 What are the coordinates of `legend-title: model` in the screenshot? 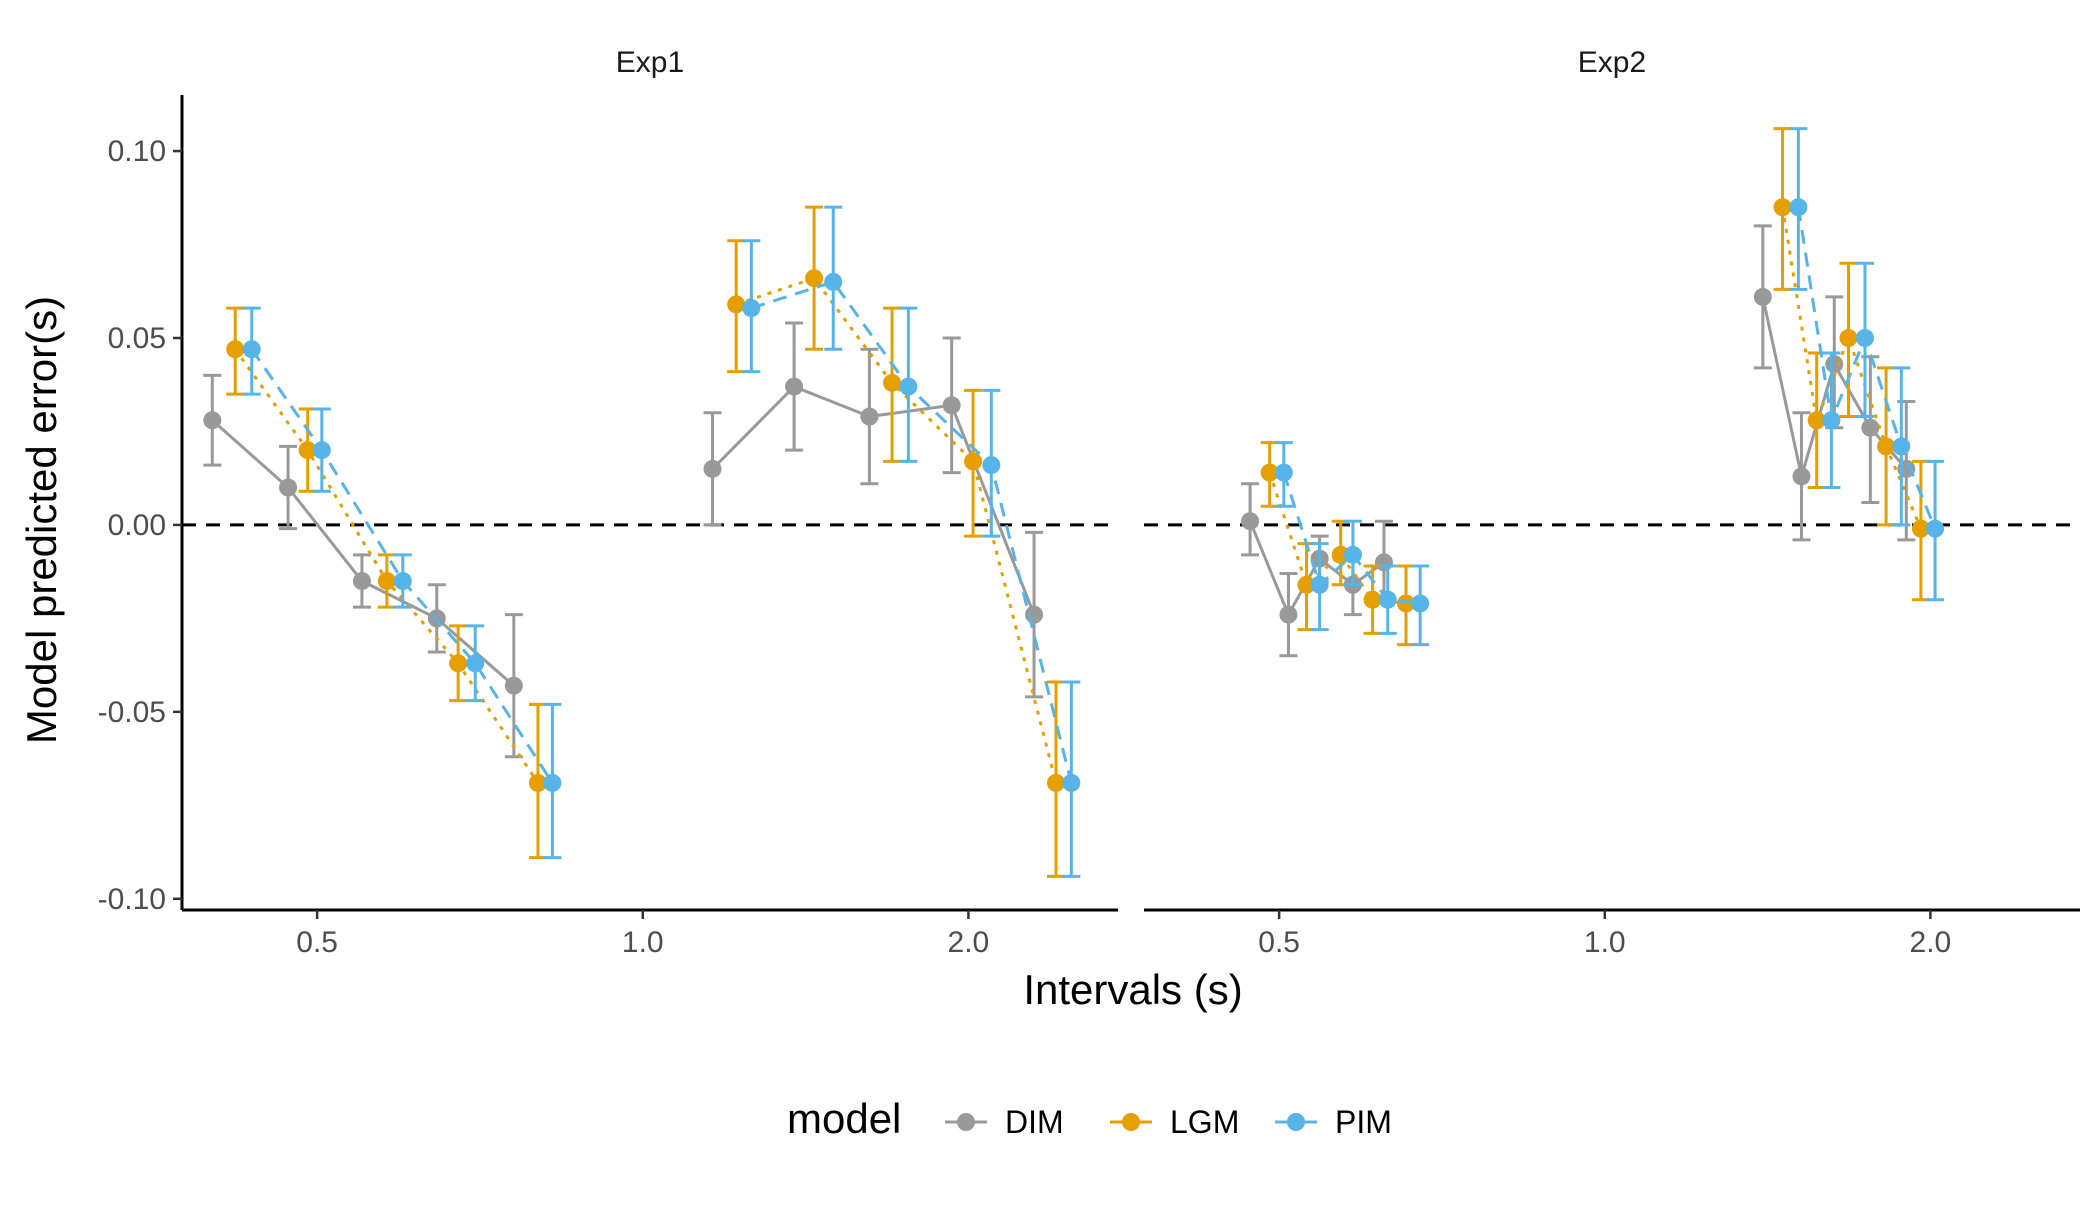 It's located at (844, 1118).